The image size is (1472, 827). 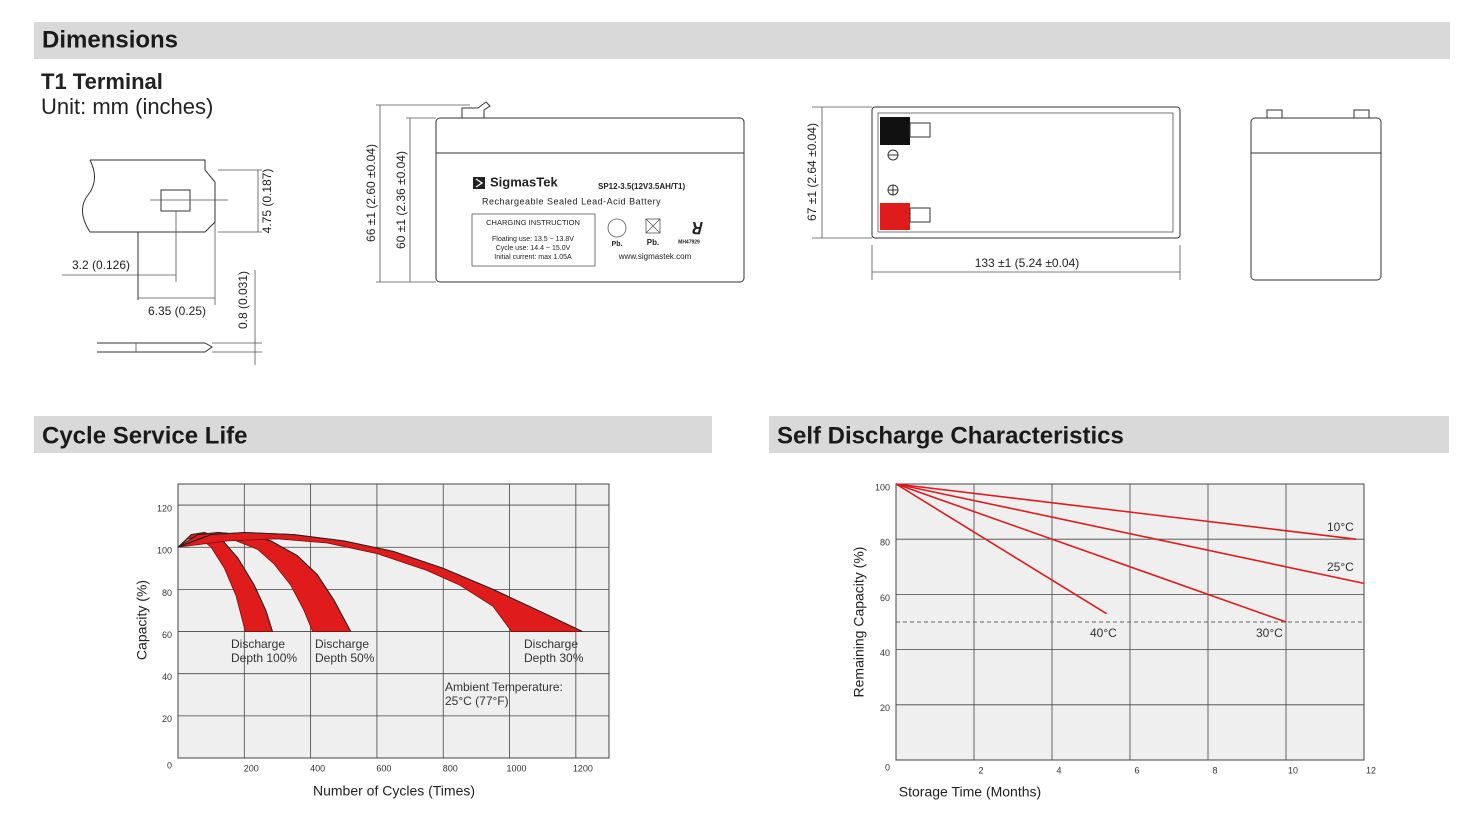 I want to click on dimension-label: 66 ±1 (2.60 ±0.04), so click(x=371, y=193).